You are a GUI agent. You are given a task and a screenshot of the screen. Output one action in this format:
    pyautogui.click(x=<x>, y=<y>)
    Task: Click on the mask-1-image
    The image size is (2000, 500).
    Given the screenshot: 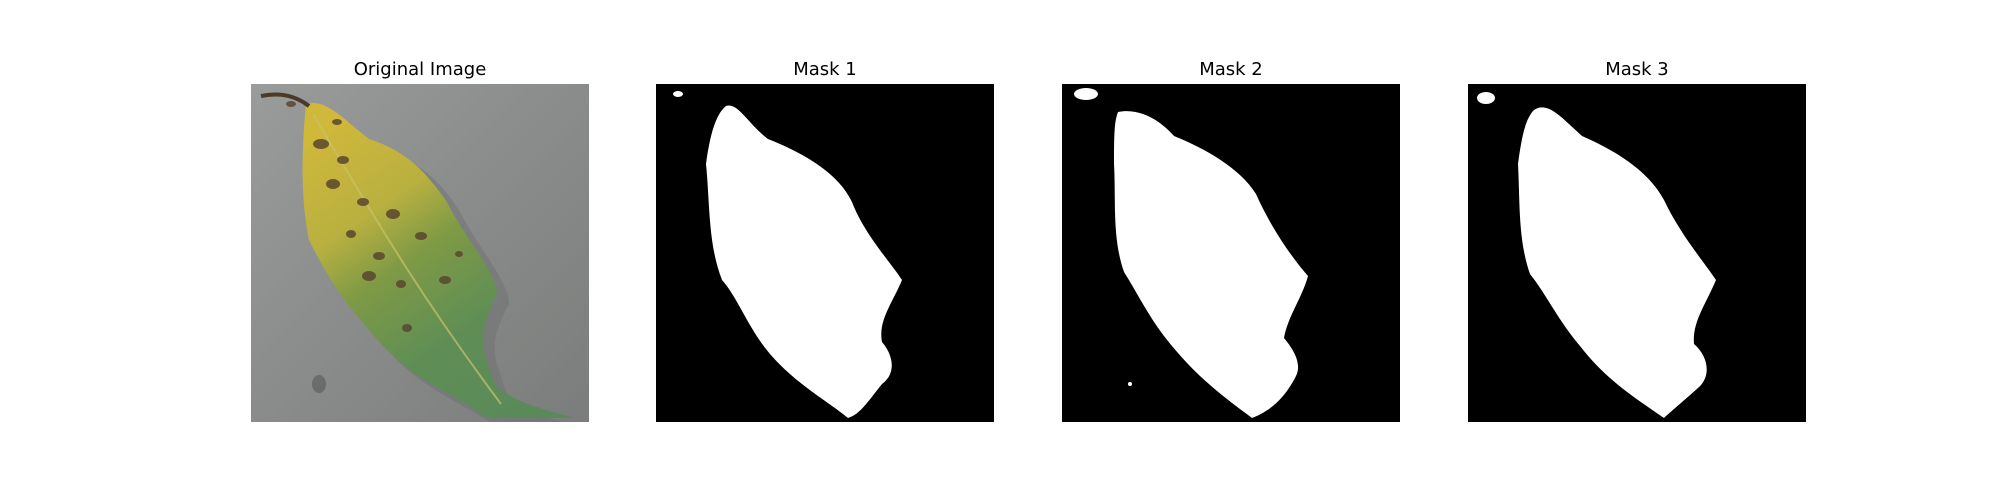 What is the action you would take?
    pyautogui.click(x=825, y=253)
    